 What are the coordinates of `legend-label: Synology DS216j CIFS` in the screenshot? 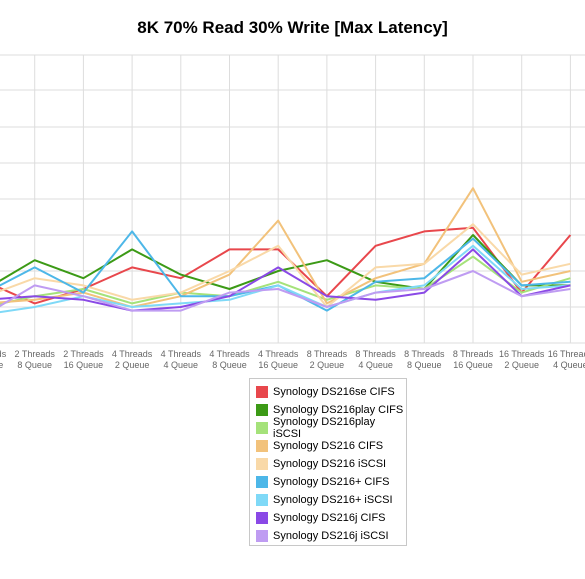 It's located at (329, 518).